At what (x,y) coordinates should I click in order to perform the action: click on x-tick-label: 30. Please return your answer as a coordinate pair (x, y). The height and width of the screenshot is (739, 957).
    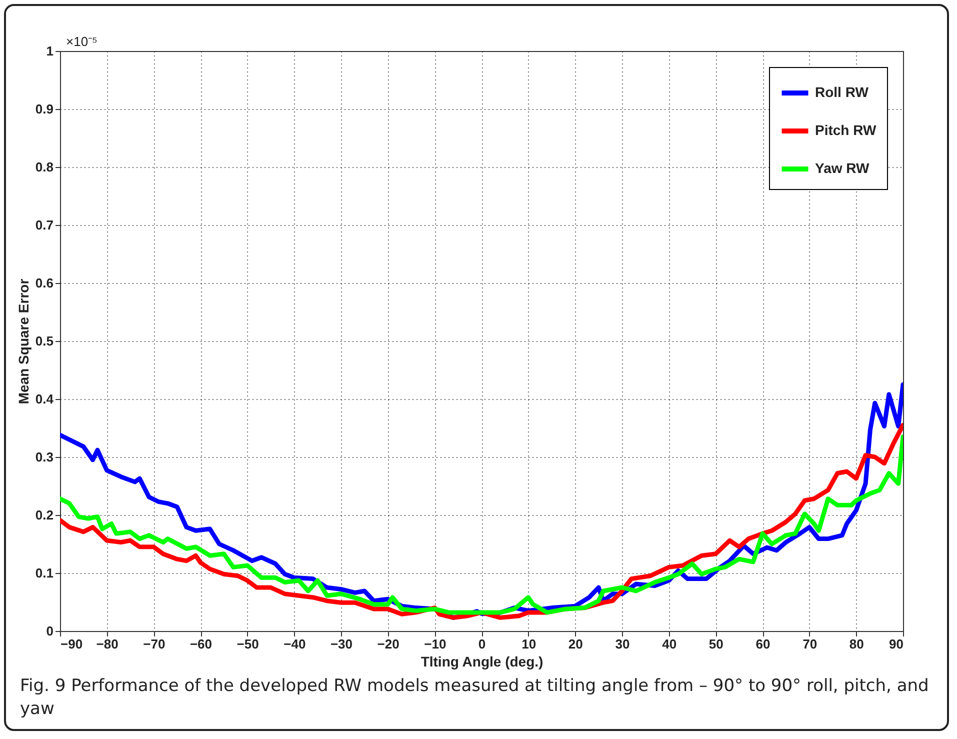
    Looking at the image, I should click on (622, 644).